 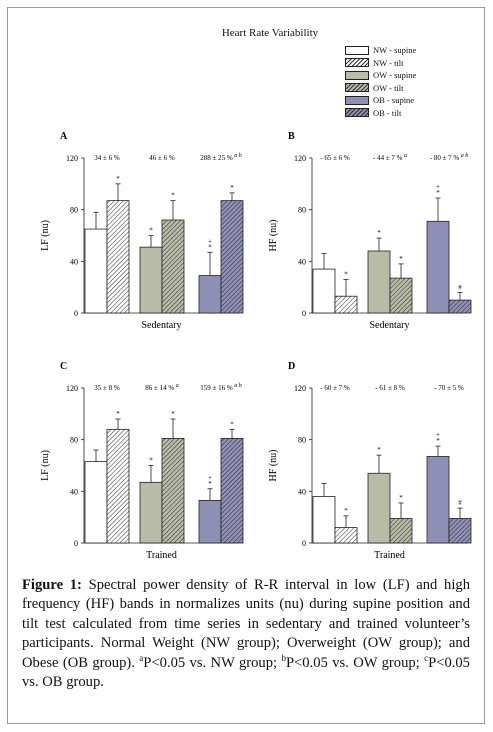 I want to click on group-annotation: - 80 ± 7 % a b, so click(x=449, y=157).